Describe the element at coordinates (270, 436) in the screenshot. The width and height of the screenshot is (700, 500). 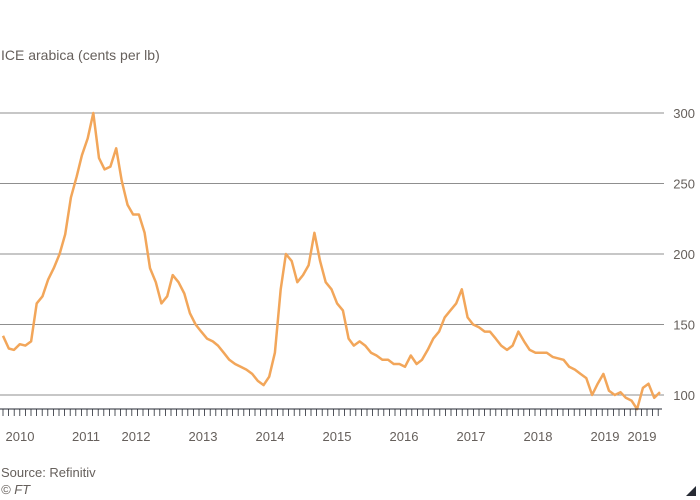
I see `x-tick-label: 2014` at that location.